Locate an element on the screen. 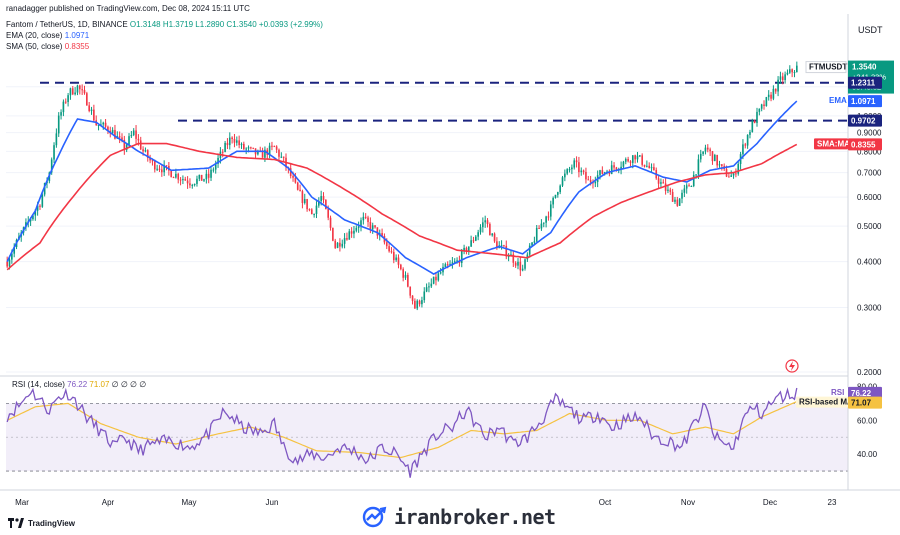  time-tick-label: Dec is located at coordinates (770, 502).